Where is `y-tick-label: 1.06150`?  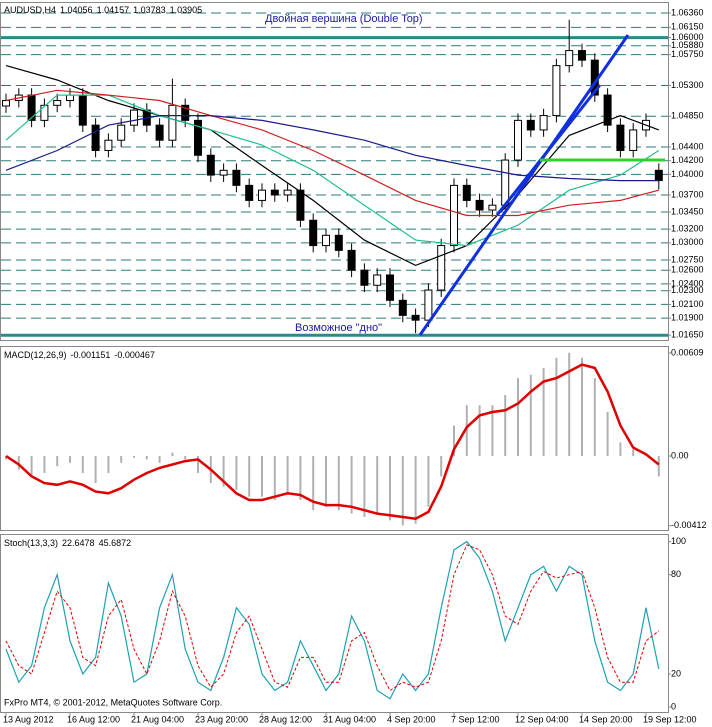
y-tick-label: 1.06150 is located at coordinates (687, 27).